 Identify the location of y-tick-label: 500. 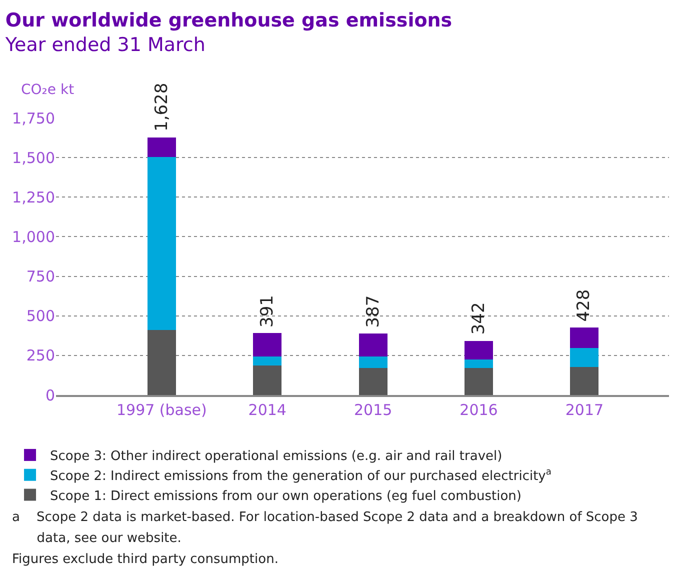
(40, 316).